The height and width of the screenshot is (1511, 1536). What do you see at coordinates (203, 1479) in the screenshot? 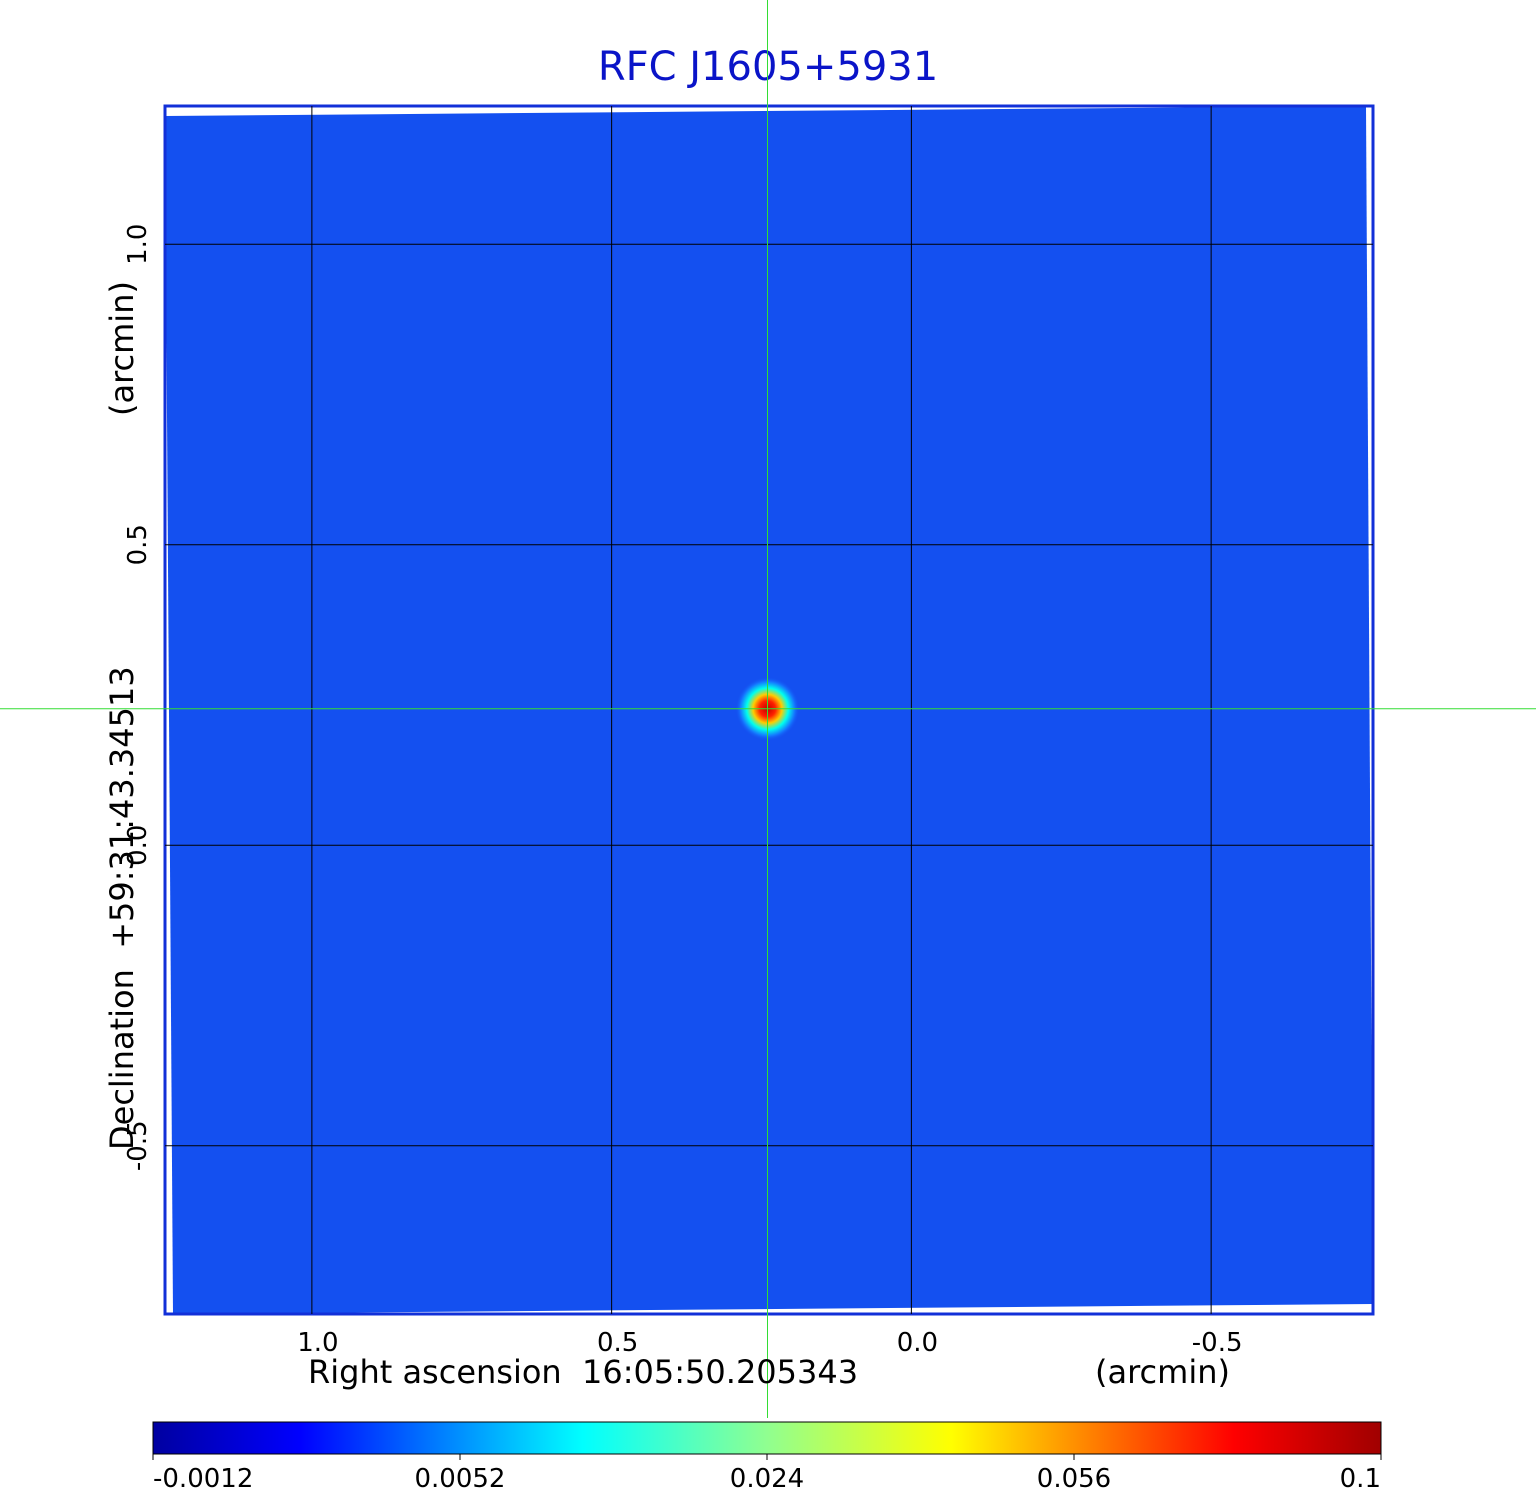
I see `colorbar-tick-label-0: -0.0012` at bounding box center [203, 1479].